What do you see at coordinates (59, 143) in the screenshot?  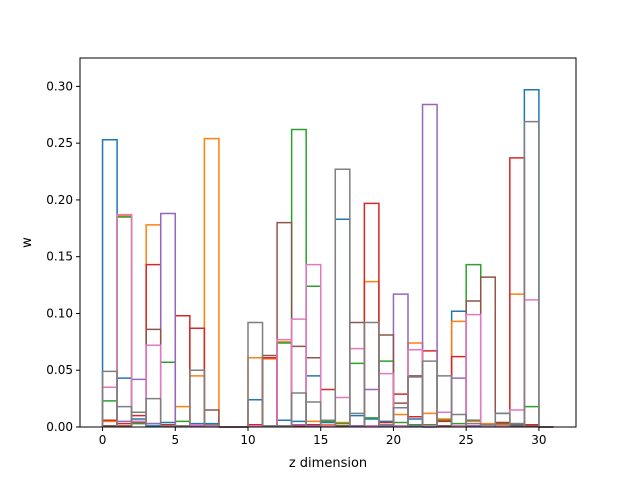 I see `y-tick-label: 0.25` at bounding box center [59, 143].